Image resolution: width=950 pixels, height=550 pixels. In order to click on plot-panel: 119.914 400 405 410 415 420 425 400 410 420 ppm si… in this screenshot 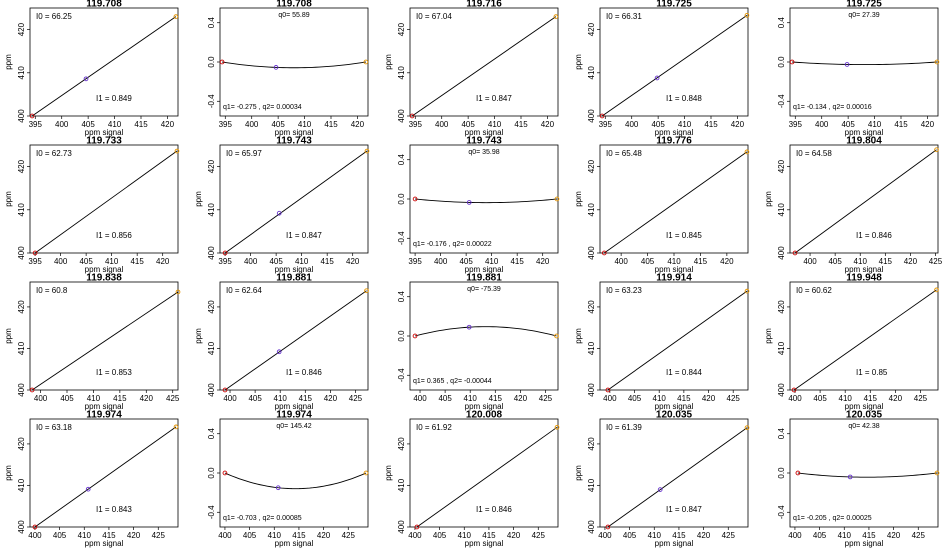, I will do `click(665, 342)`.